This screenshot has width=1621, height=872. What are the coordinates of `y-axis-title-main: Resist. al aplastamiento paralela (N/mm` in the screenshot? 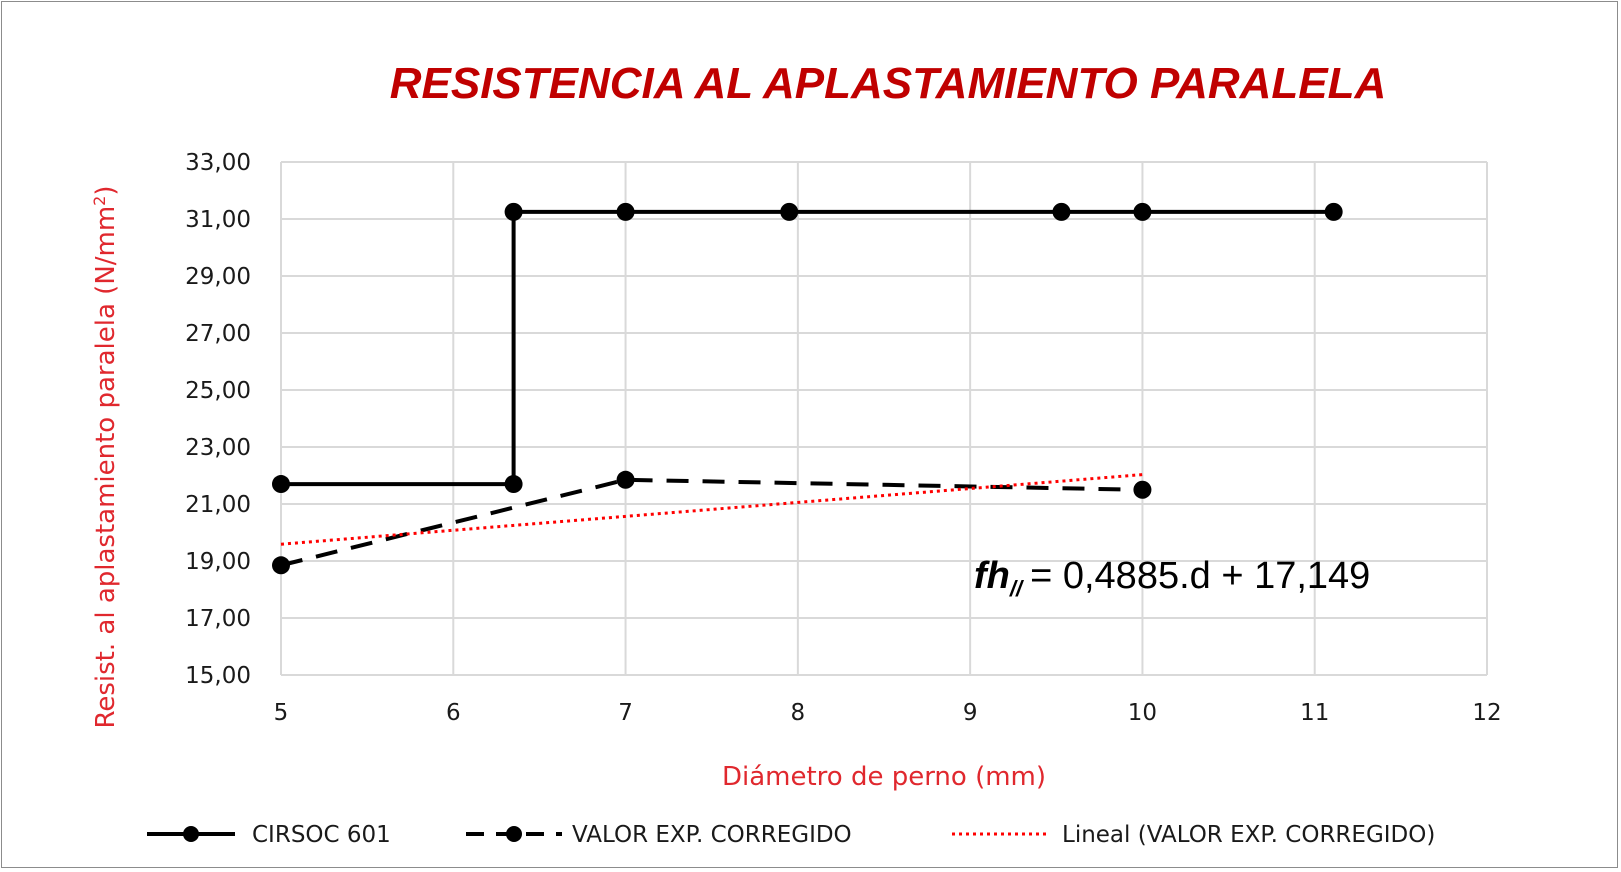 It's located at (106, 467).